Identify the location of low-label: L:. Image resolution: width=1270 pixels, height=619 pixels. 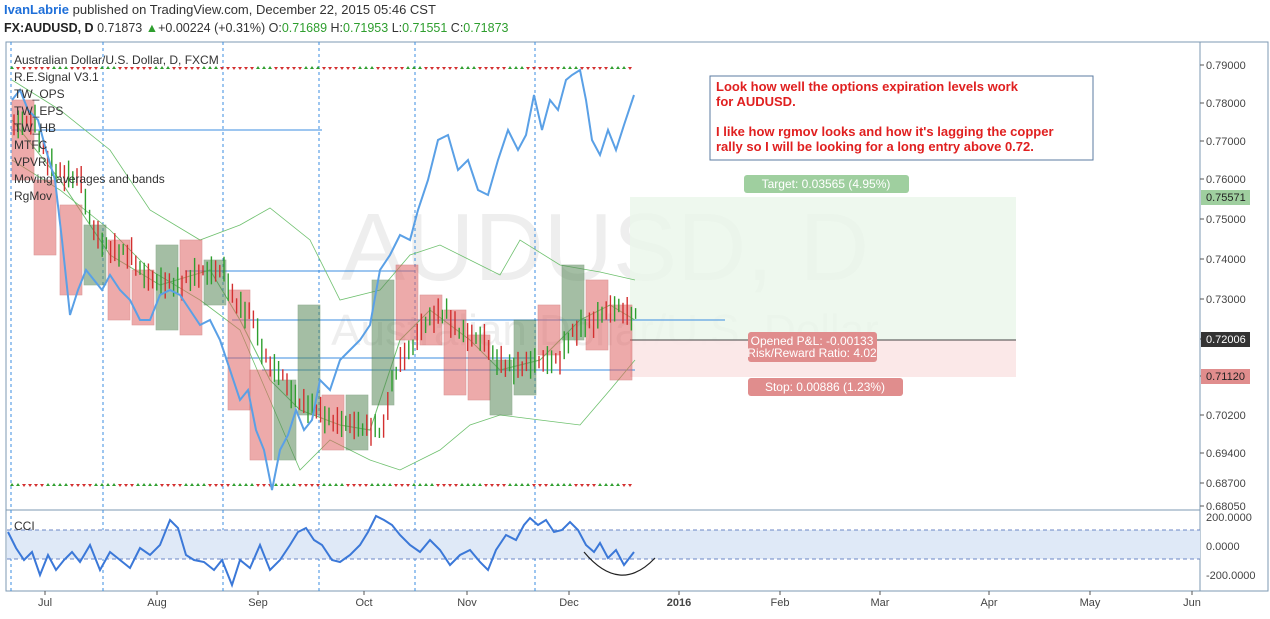
(397, 28).